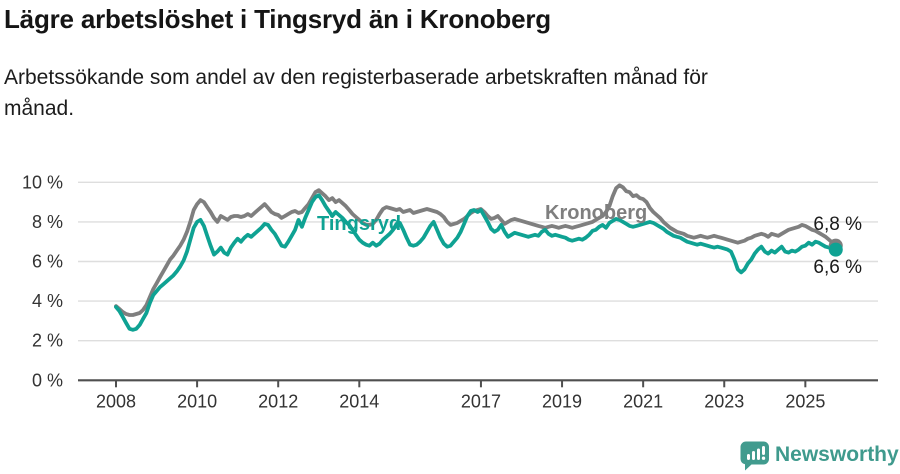 The width and height of the screenshot is (900, 474). Describe the element at coordinates (756, 453) in the screenshot. I see `bar-chart-glyph` at that location.